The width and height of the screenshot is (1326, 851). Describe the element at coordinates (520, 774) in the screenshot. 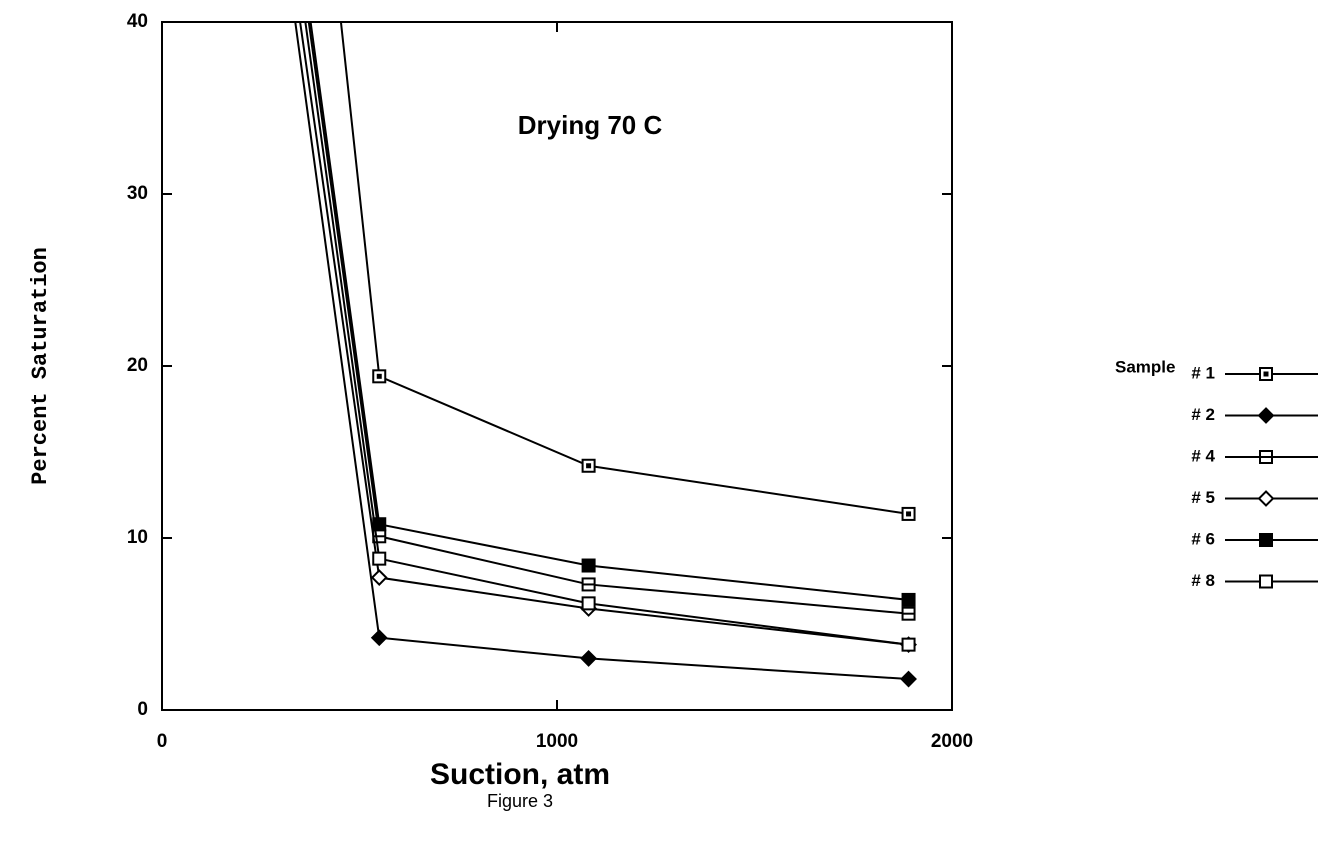

I see `x-axis-label: Suction, atm` at that location.